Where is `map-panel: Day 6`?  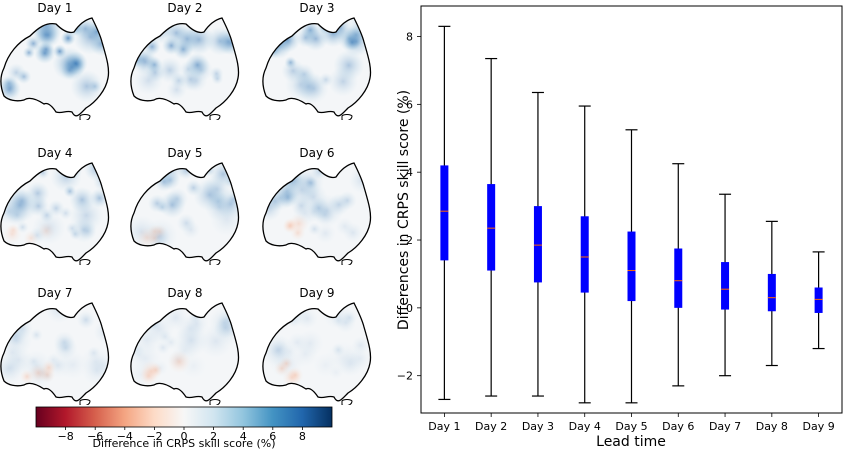 map-panel: Day 6 is located at coordinates (317, 205).